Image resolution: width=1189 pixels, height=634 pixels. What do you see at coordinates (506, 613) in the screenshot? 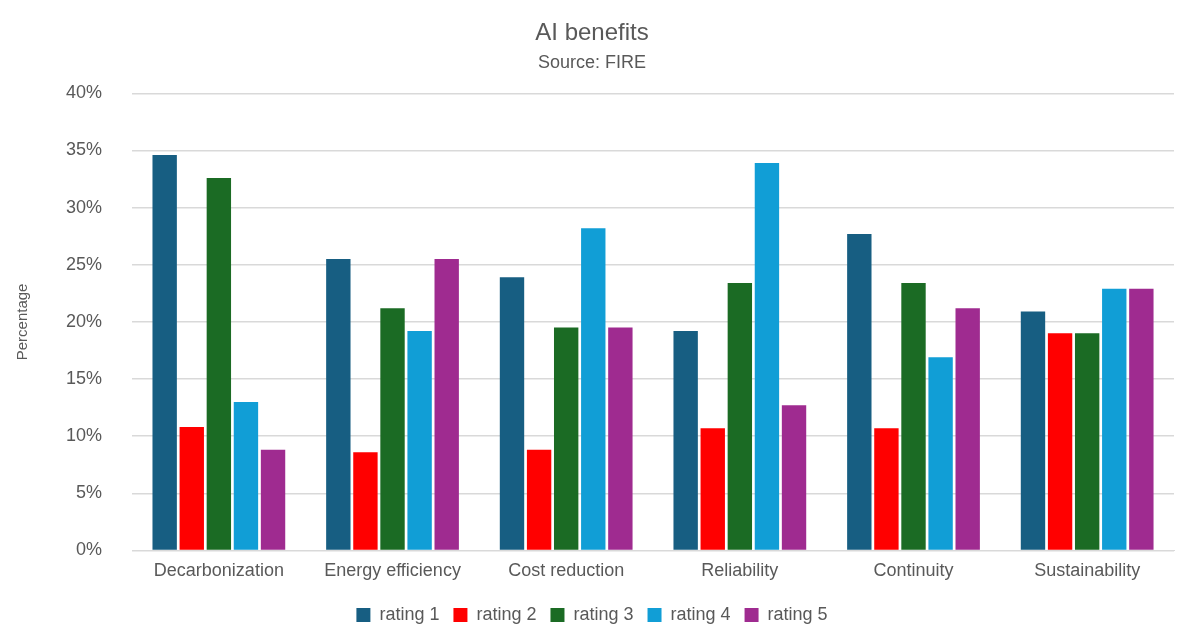
I see `legend-label: rating 2` at bounding box center [506, 613].